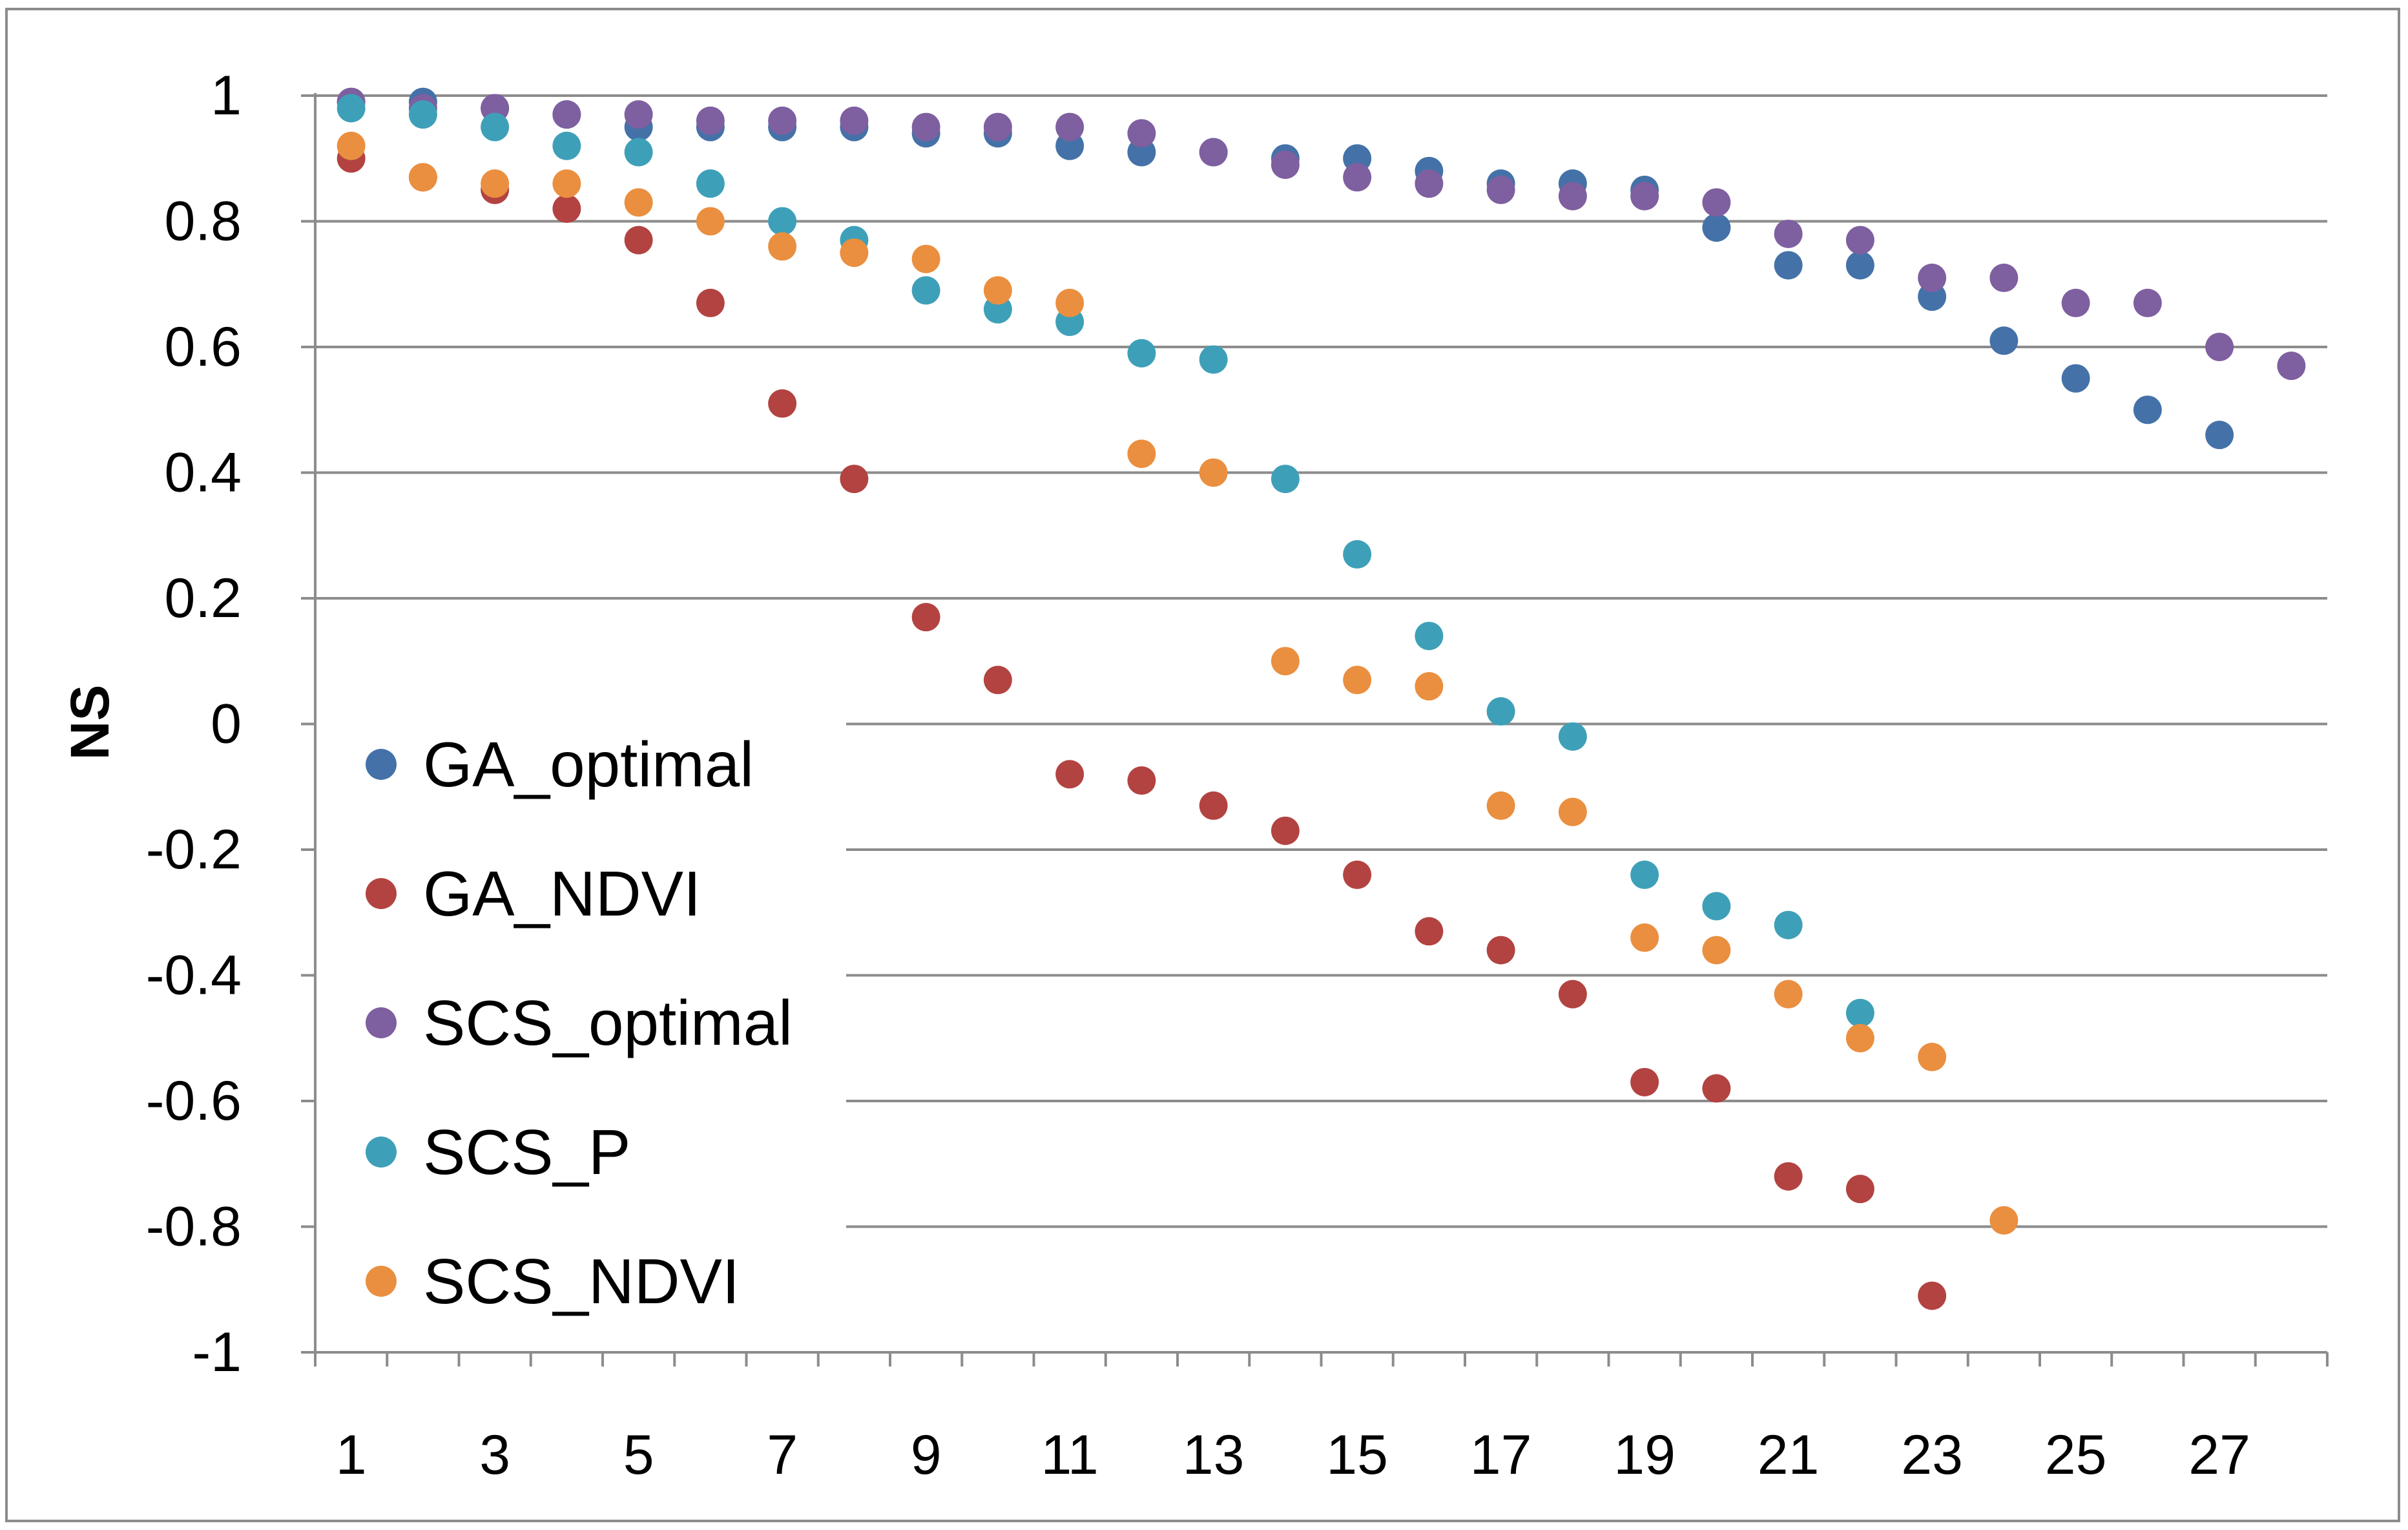 The image size is (2408, 1530). Describe the element at coordinates (560, 764) in the screenshot. I see `legend-item: GA_optimal` at that location.